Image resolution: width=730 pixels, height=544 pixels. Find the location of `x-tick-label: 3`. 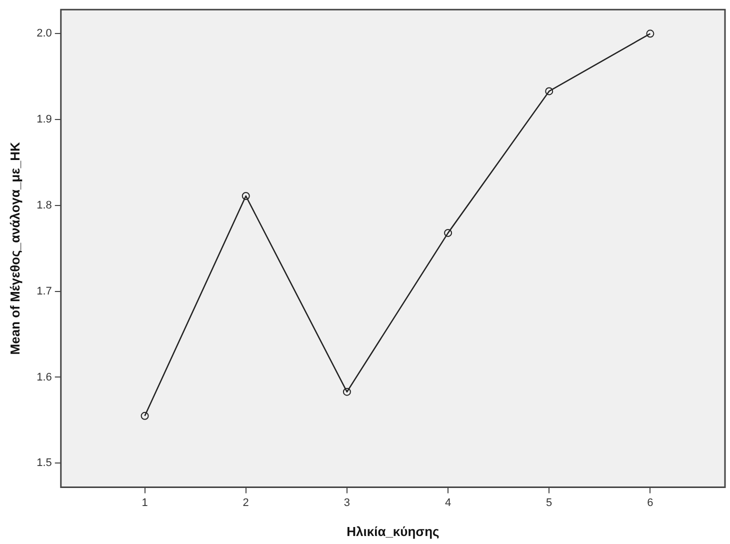

x-tick-label: 3 is located at coordinates (347, 502).